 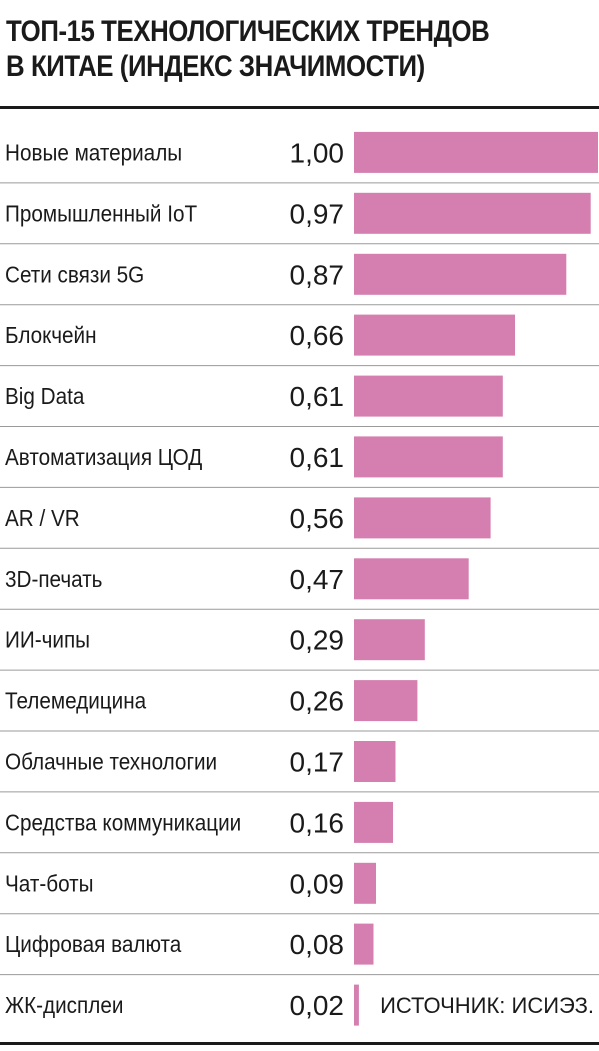 What do you see at coordinates (93, 944) in the screenshot?
I see `category-label: Цифровая валюта` at bounding box center [93, 944].